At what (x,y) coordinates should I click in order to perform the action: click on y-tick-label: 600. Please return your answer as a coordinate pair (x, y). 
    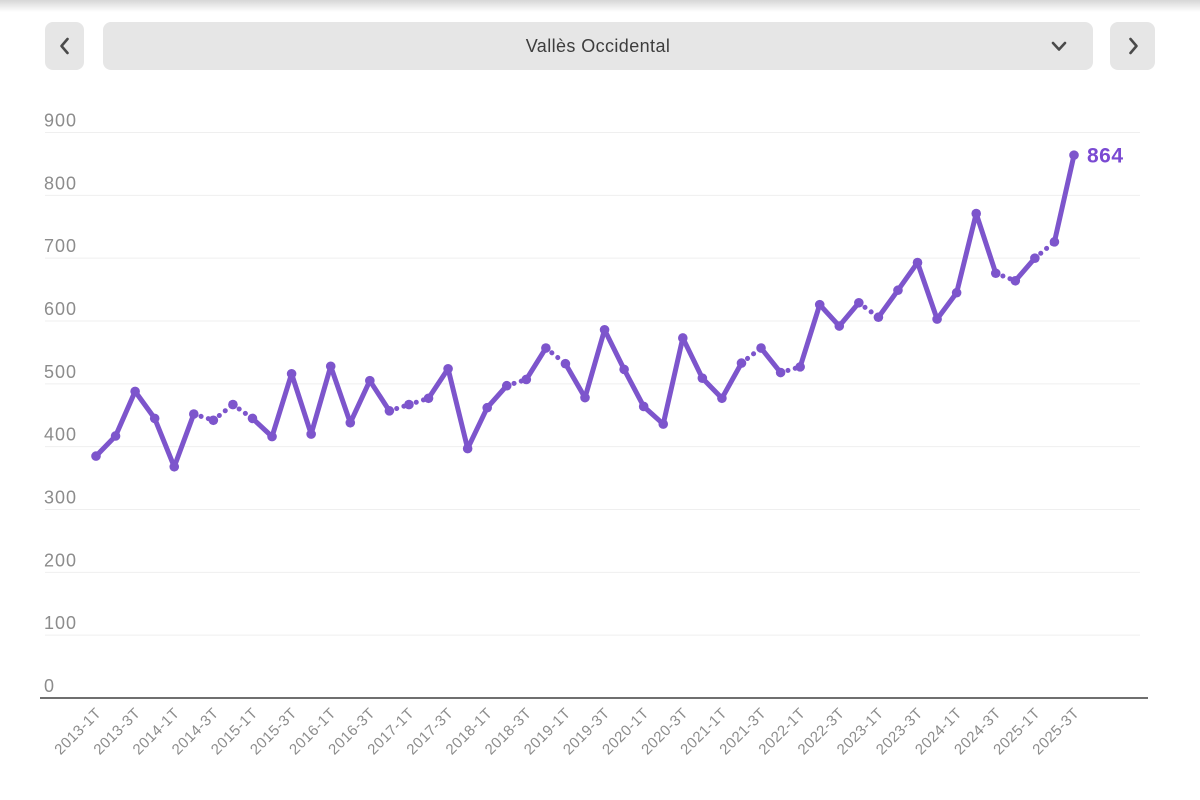
    Looking at the image, I should click on (60, 309).